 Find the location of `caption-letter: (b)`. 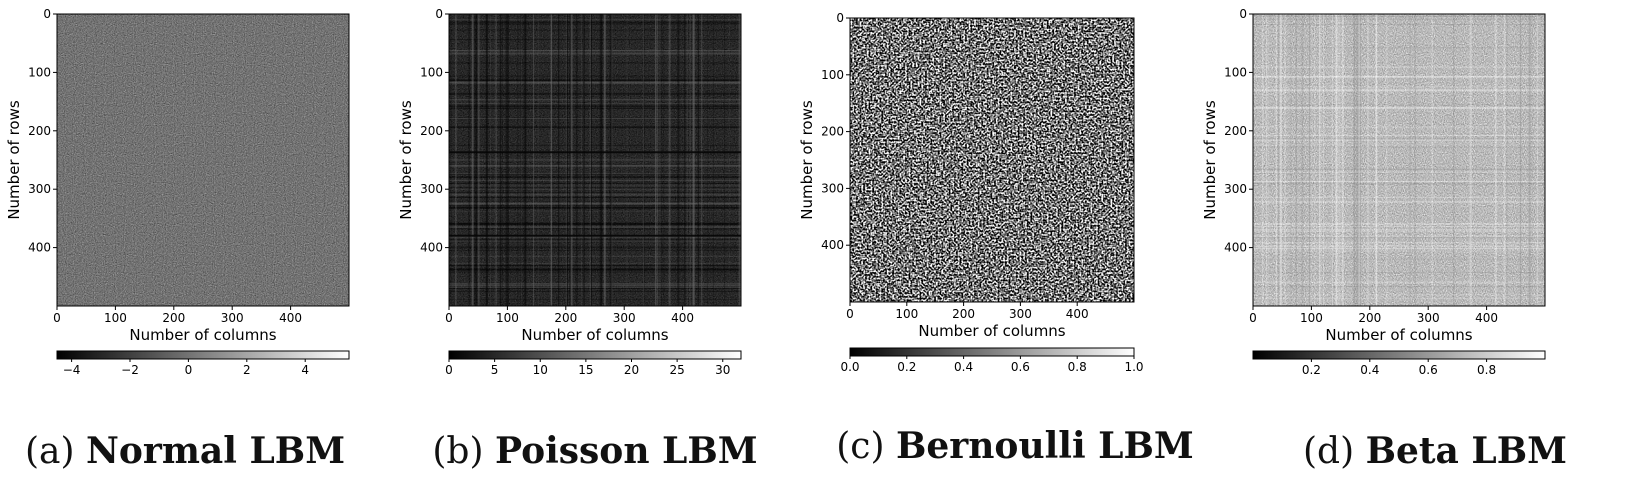

caption-letter: (b) is located at coordinates (458, 451).